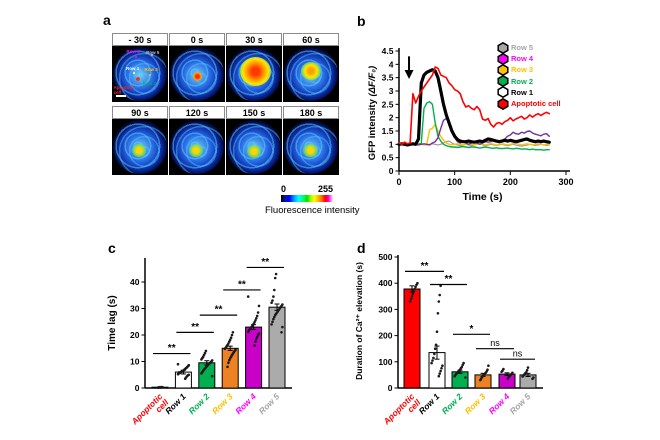 This screenshot has width=660, height=440. I want to click on legend-item-row-4: Row 4, so click(529, 58).